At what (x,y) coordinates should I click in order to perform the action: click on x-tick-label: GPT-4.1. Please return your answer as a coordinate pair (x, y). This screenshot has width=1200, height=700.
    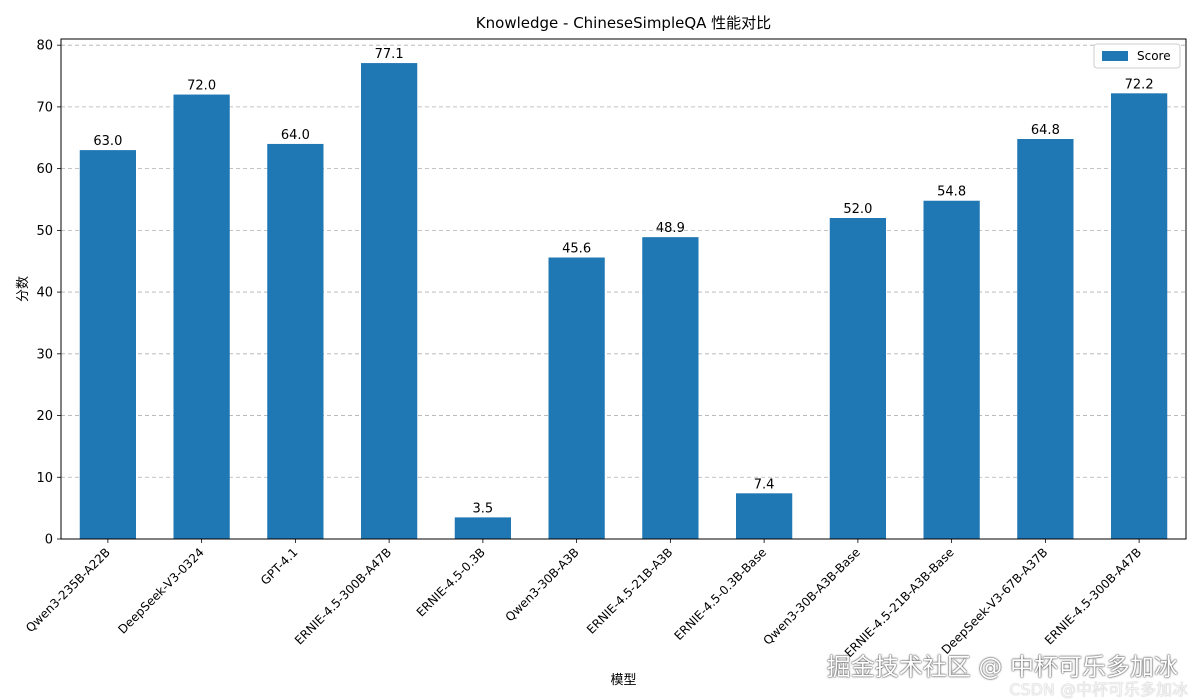
    Looking at the image, I should click on (279, 566).